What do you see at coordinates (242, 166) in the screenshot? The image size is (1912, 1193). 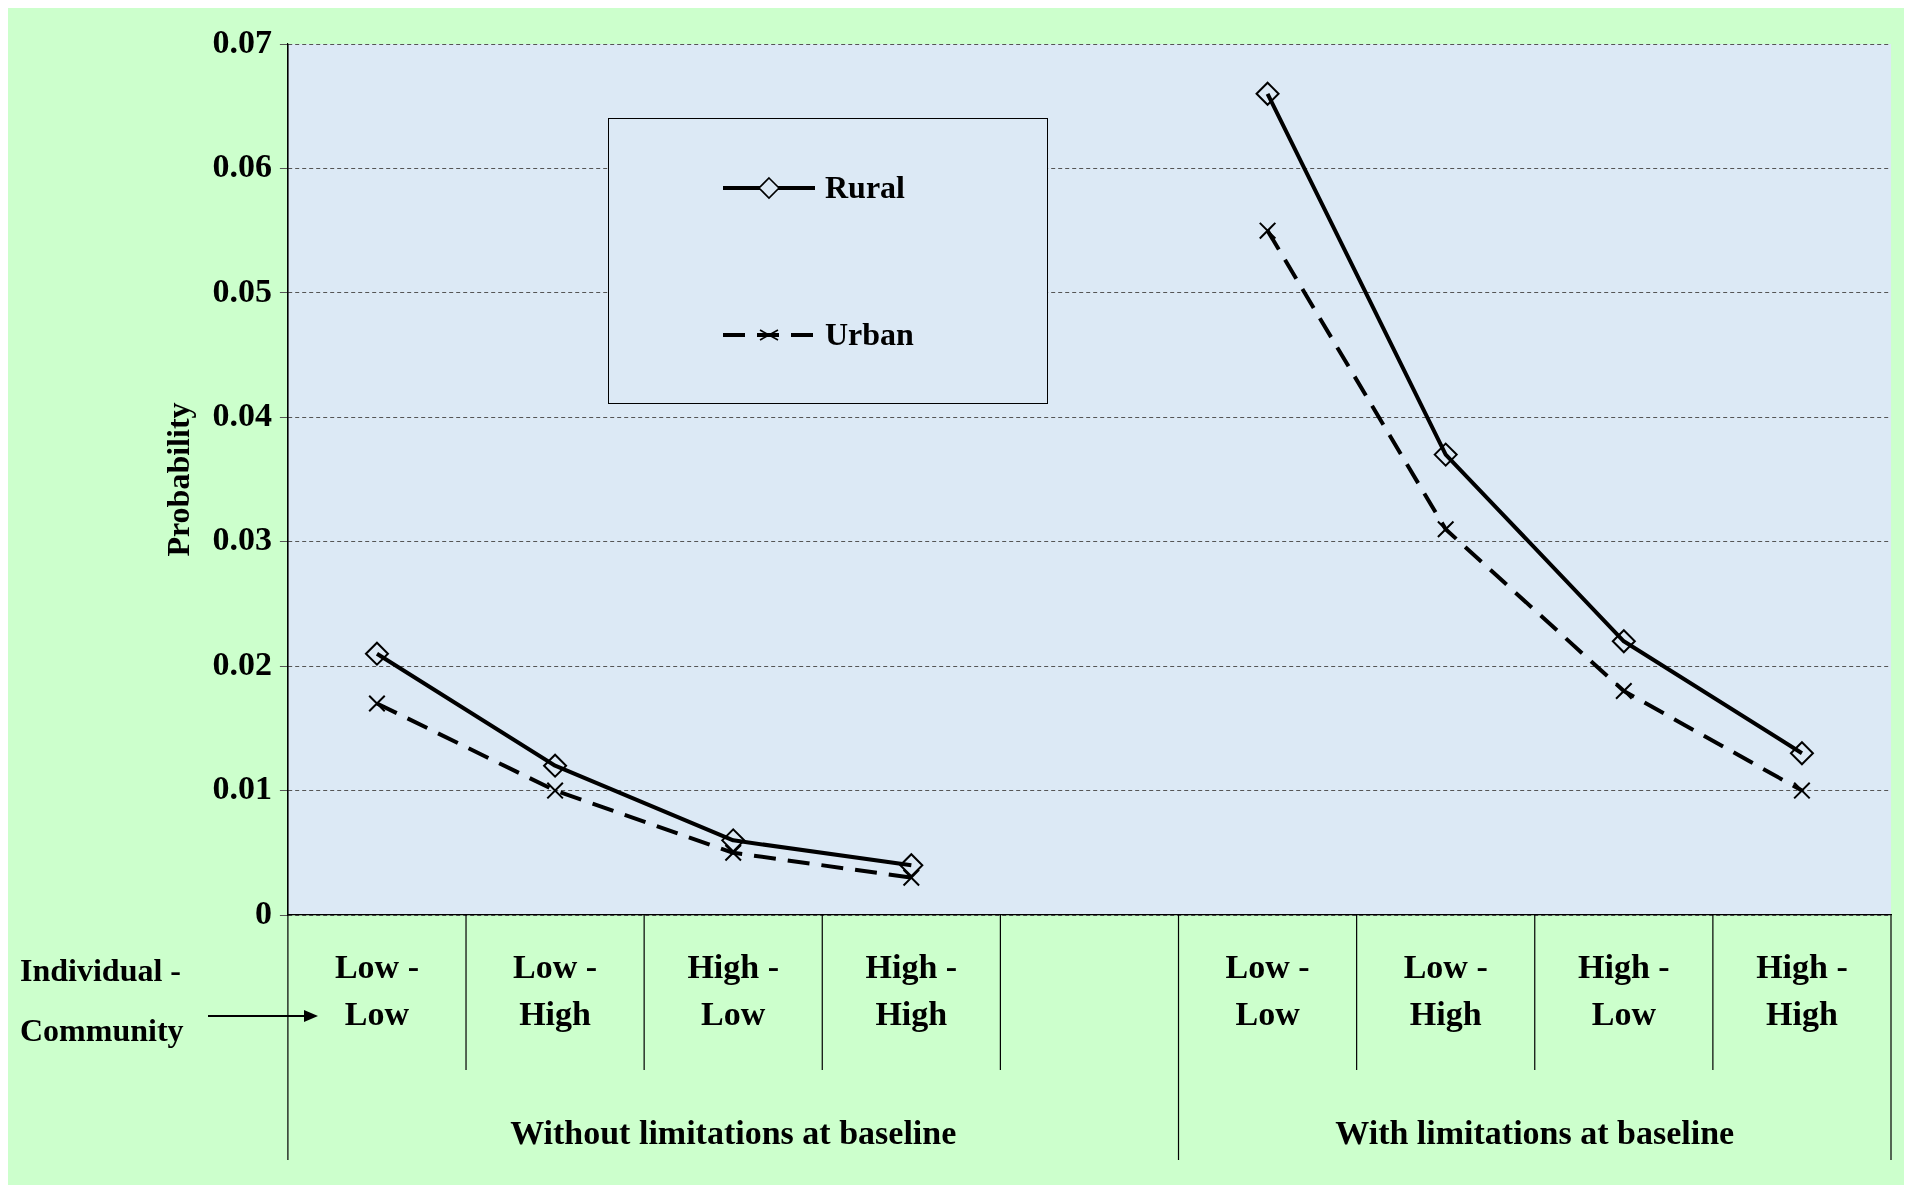 I see `y-tick-label: 0.06` at bounding box center [242, 166].